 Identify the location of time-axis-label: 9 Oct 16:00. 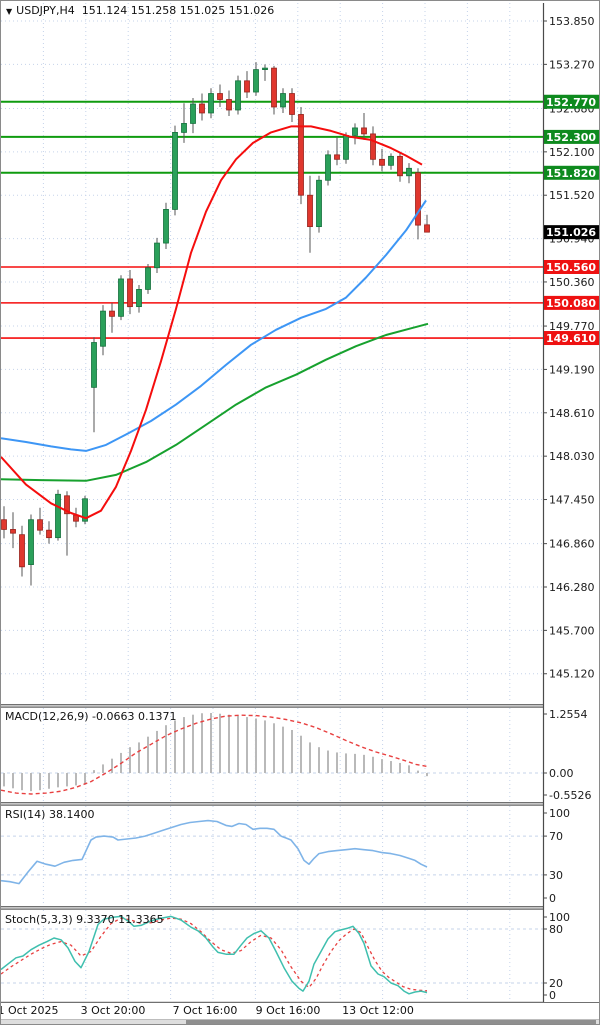
(288, 1010).